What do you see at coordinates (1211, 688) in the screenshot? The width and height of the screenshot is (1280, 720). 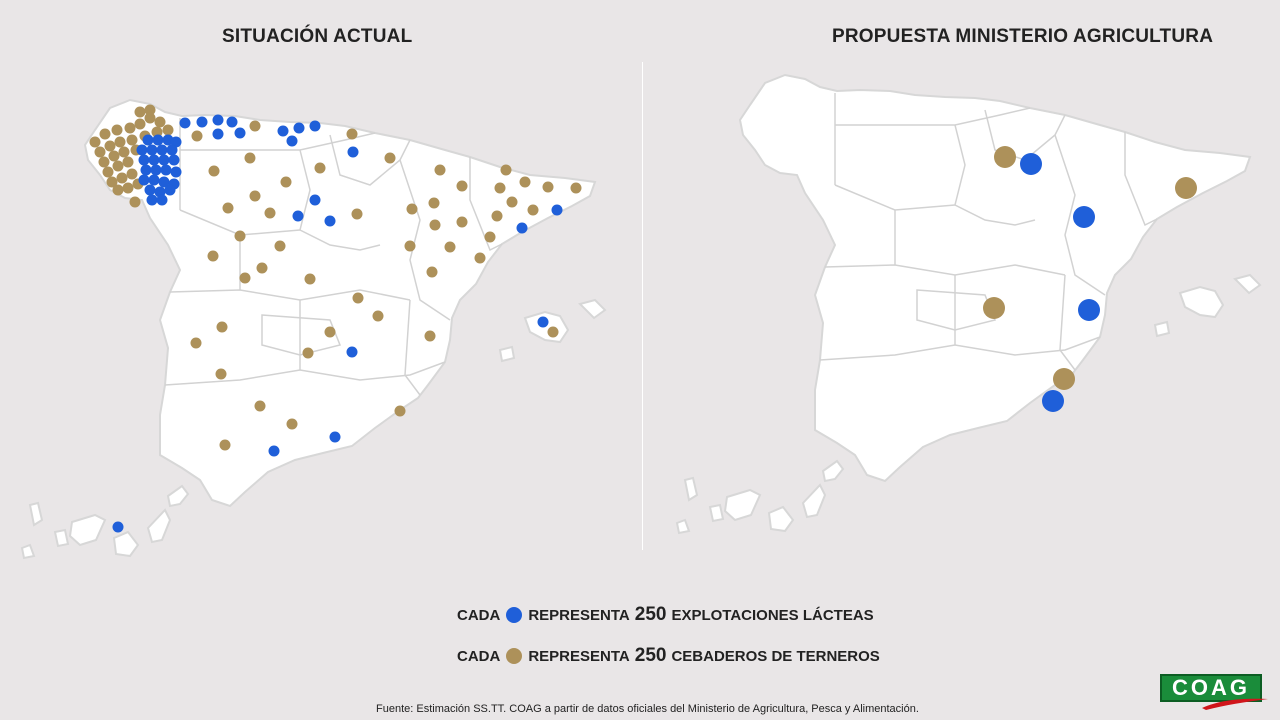 I see `coag-logo-text: COAG` at bounding box center [1211, 688].